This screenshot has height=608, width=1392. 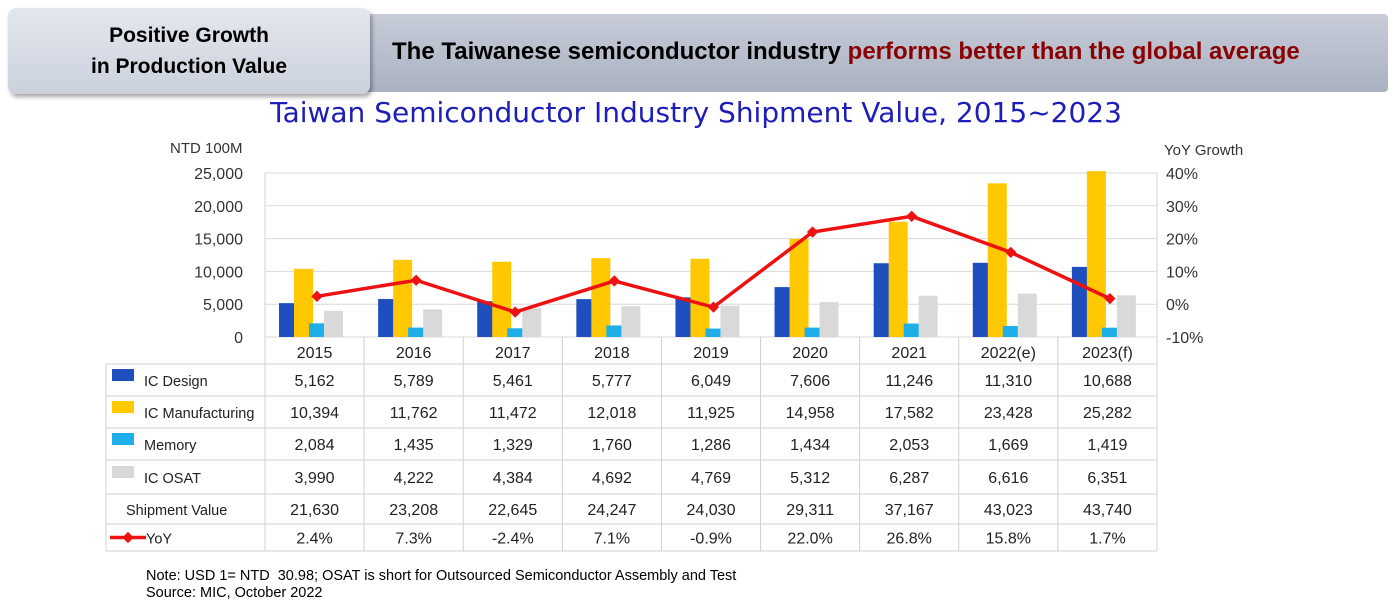 I want to click on table-cell: 4,692, so click(x=612, y=478).